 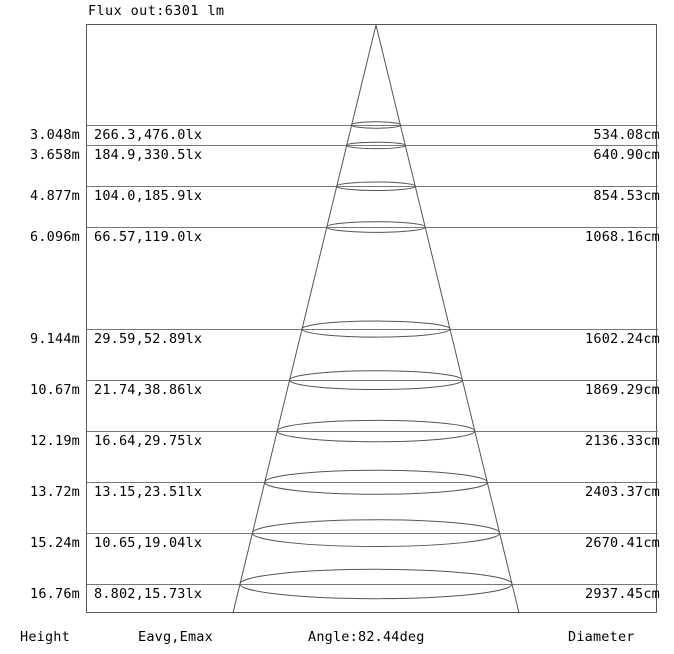 What do you see at coordinates (148, 543) in the screenshot?
I see `row-illuminance-label-9: 10.65,19.04lx` at bounding box center [148, 543].